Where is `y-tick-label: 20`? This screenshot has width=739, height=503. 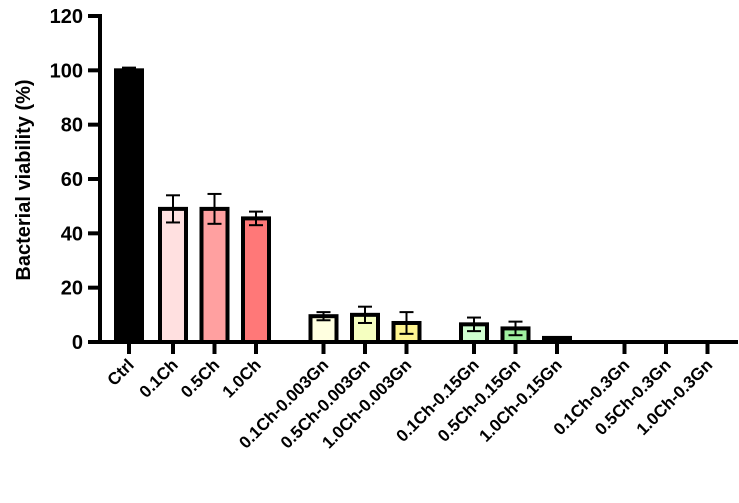 y-tick-label: 20 is located at coordinates (72, 289).